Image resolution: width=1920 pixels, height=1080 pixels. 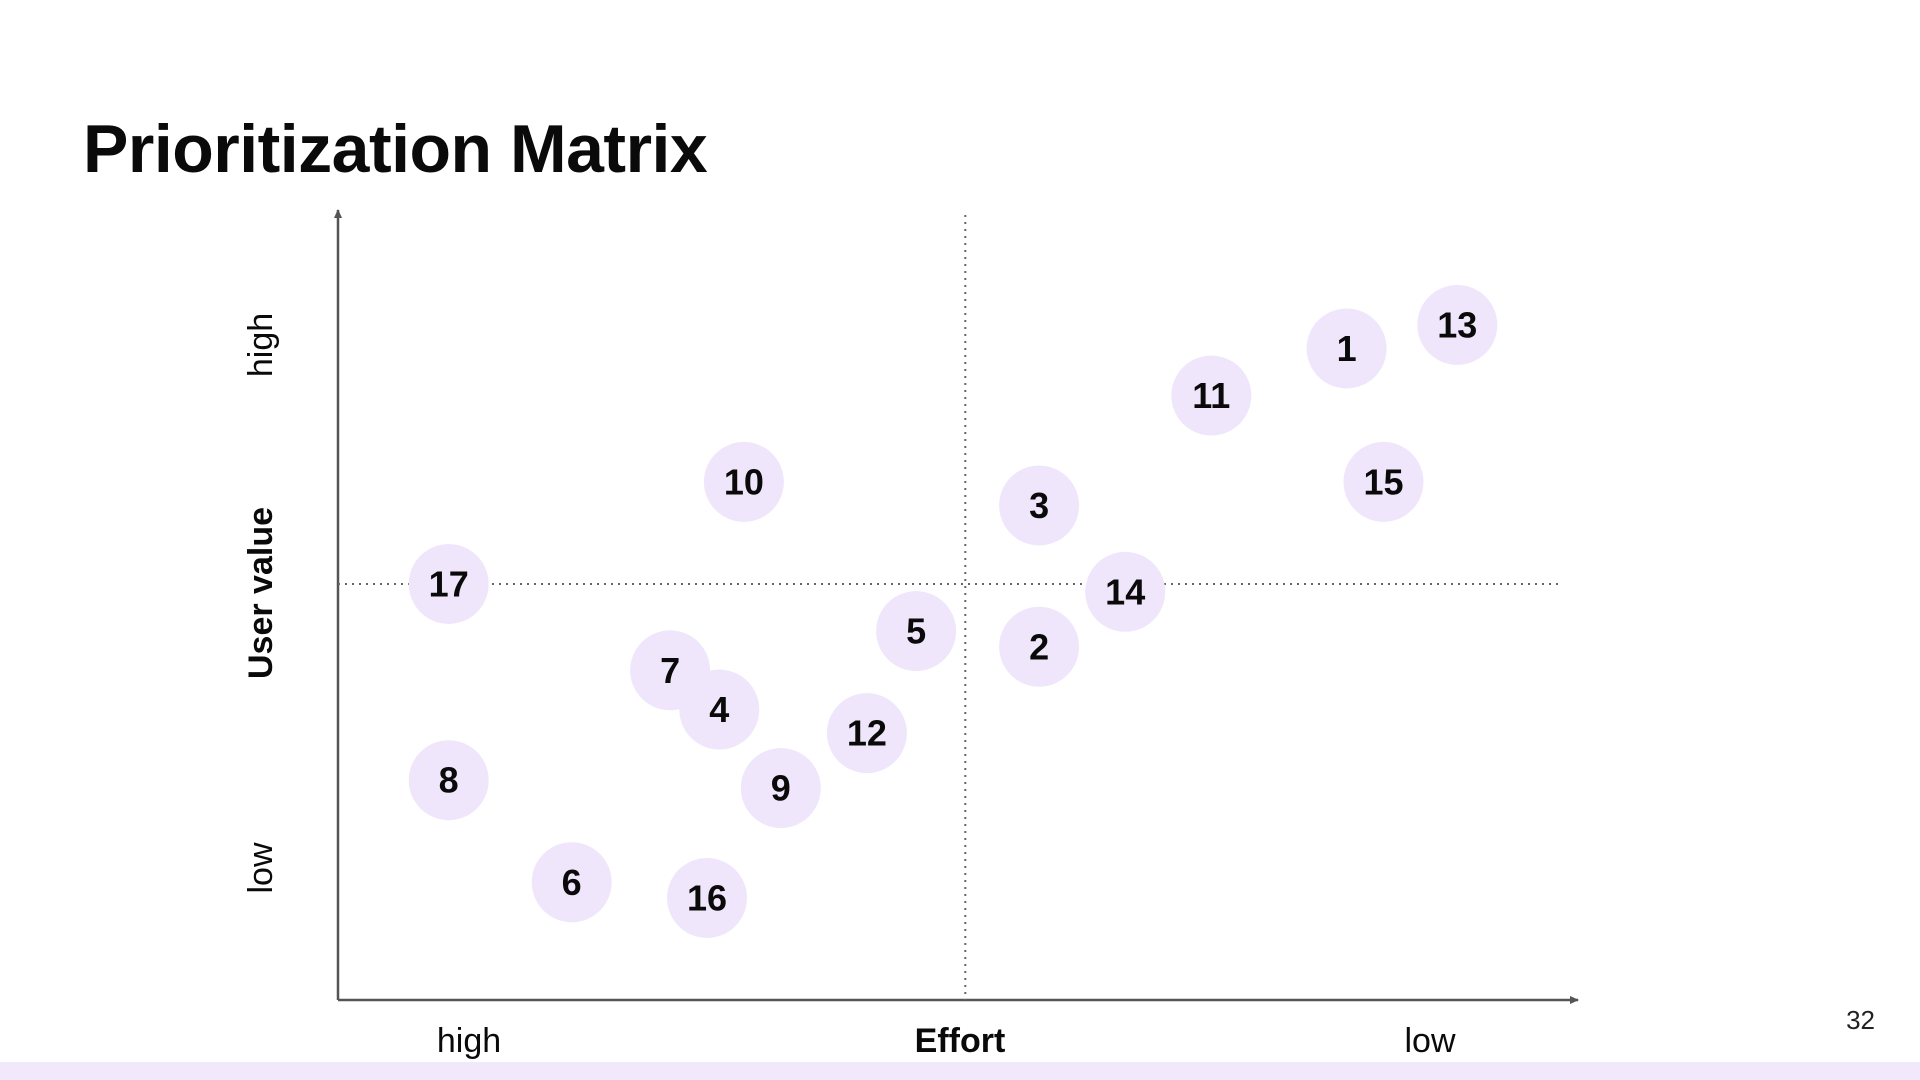 What do you see at coordinates (469, 1041) in the screenshot?
I see `x-tick-high: high` at bounding box center [469, 1041].